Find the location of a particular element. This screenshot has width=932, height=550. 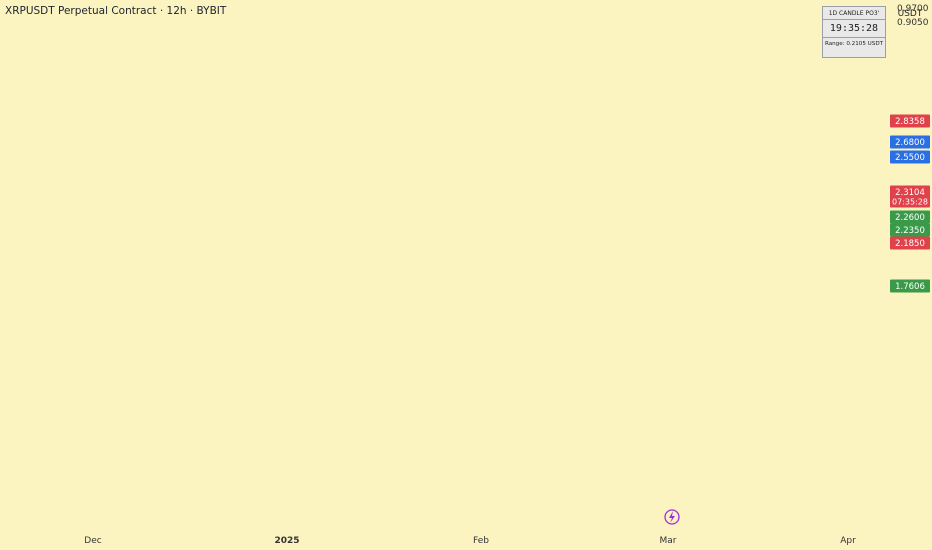

price-tag-text: 2.6800 is located at coordinates (910, 143).